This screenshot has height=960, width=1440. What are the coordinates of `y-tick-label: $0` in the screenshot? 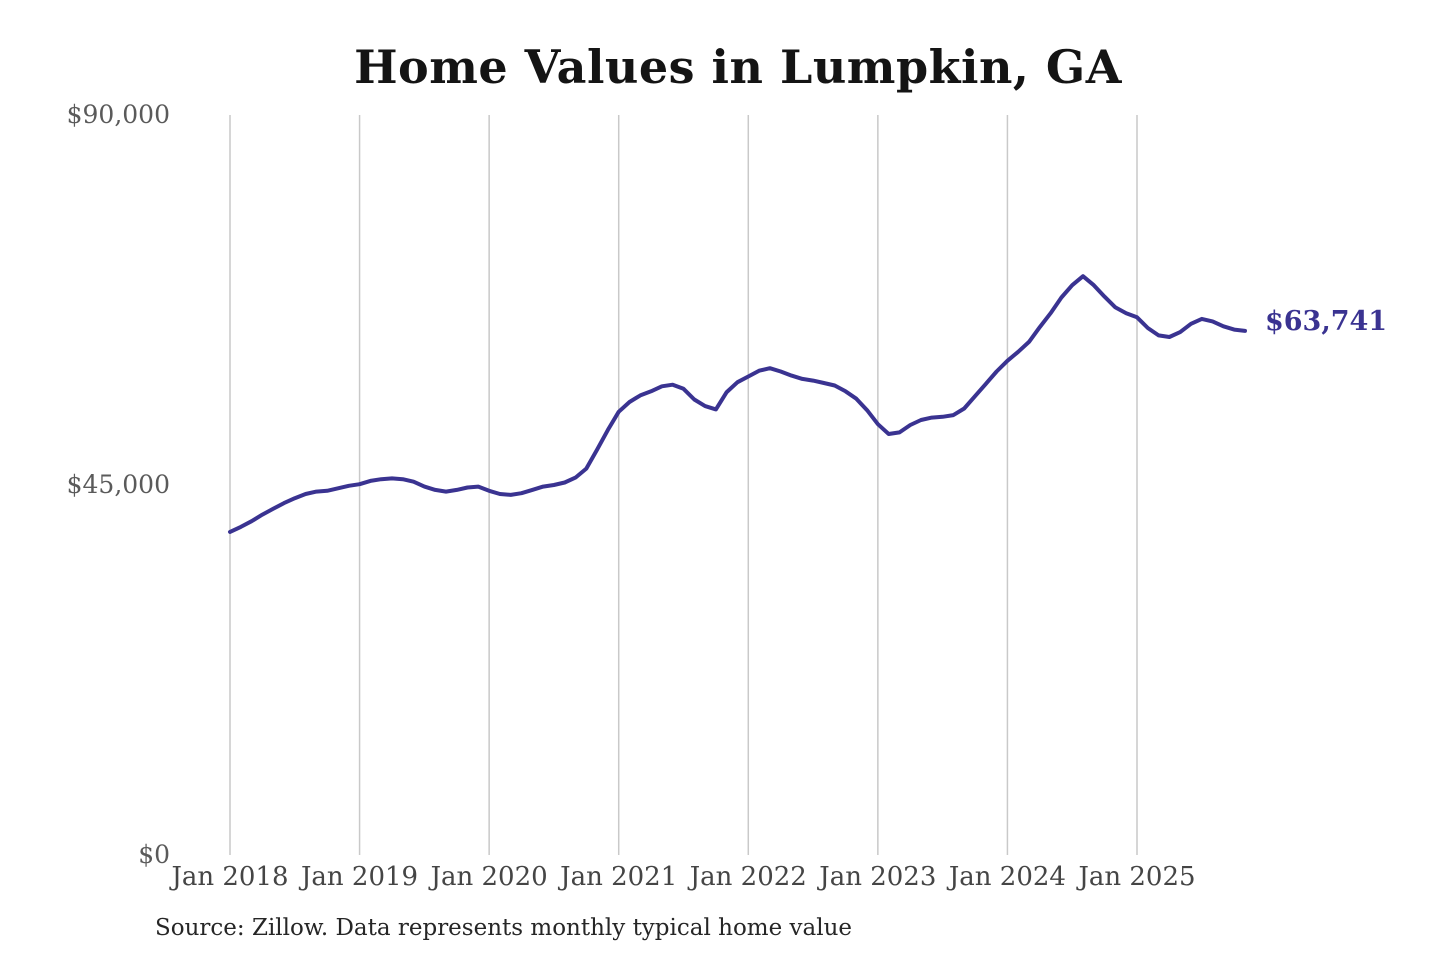 It's located at (154, 854).